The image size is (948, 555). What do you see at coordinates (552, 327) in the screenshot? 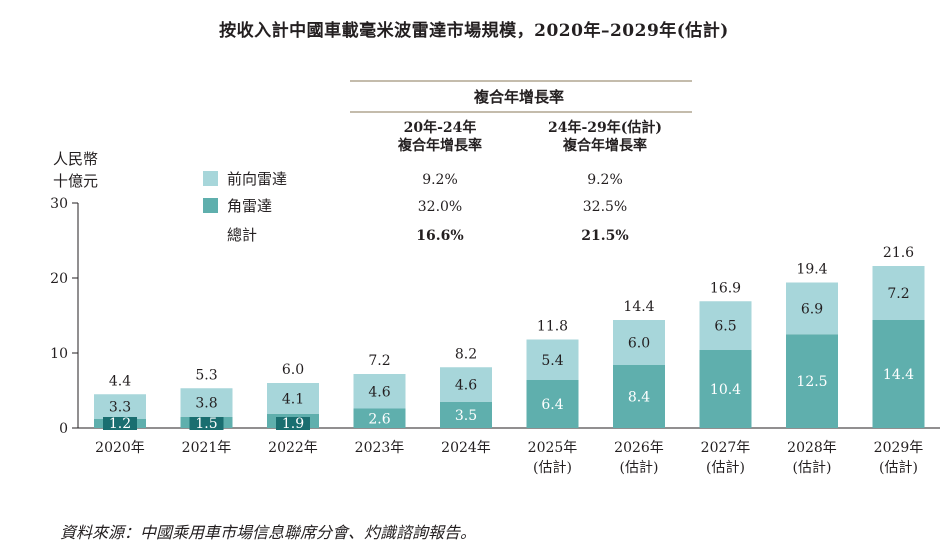
I see `data-label-total: 11.8` at bounding box center [552, 327].